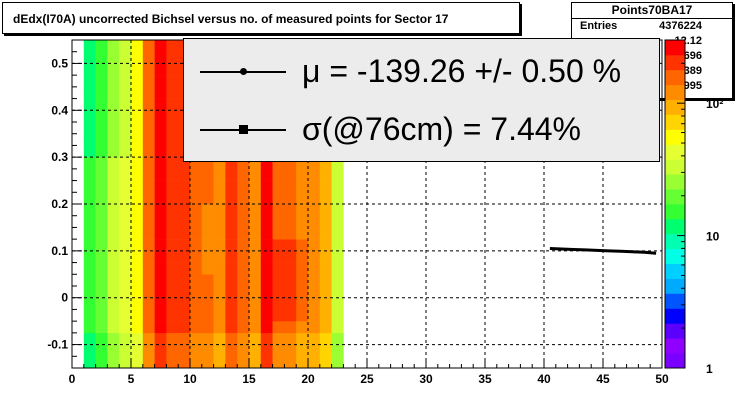  What do you see at coordinates (419, 130) in the screenshot?
I see `fit-legend-sigma: σ(@76cm) = 7.44%` at bounding box center [419, 130].